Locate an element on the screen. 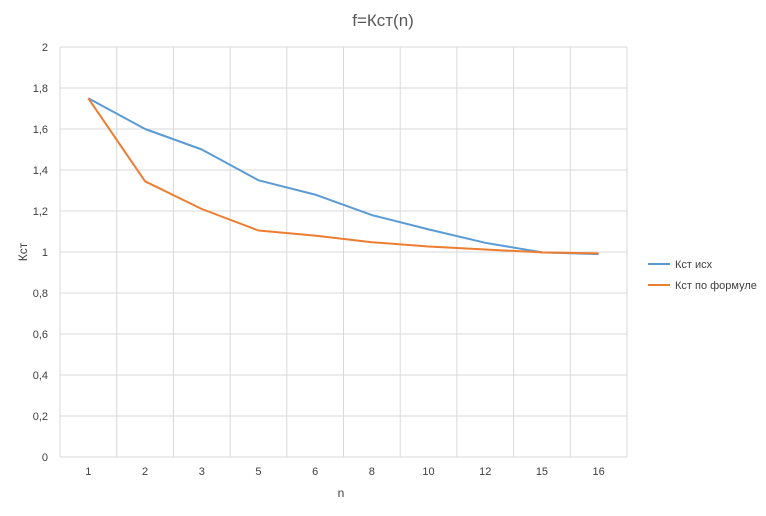  y-tick-label: 1,8 is located at coordinates (40, 89).